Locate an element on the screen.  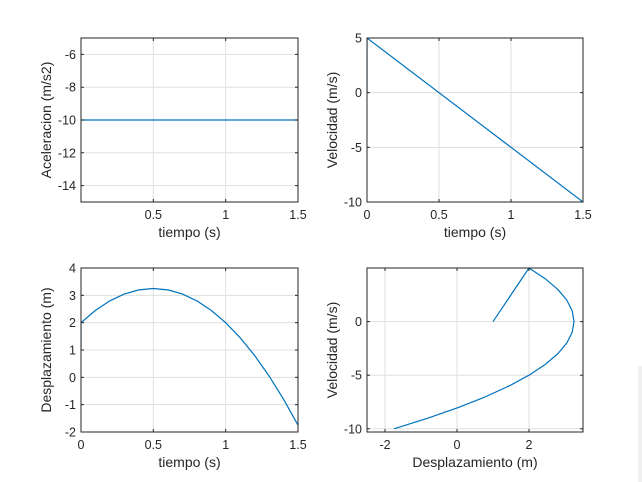
y-tick-label: 5 is located at coordinates (358, 39).